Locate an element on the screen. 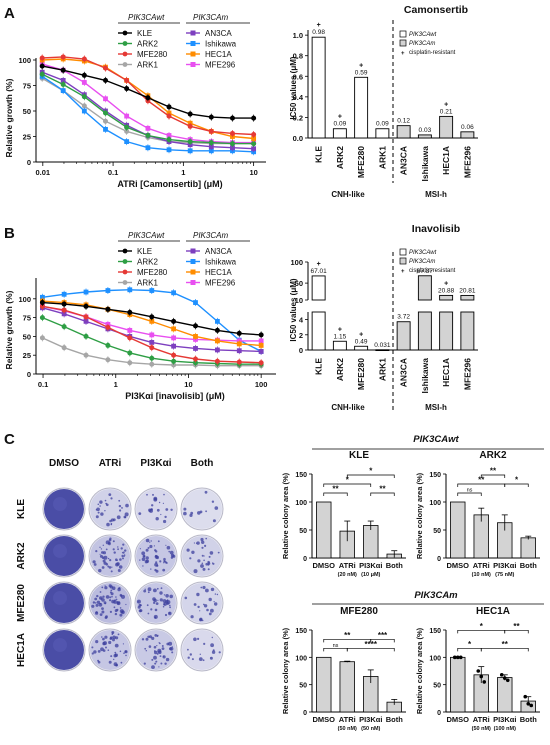 This screenshot has width=550, height=745. bar-legend-swatch-wt is located at coordinates (403, 252).